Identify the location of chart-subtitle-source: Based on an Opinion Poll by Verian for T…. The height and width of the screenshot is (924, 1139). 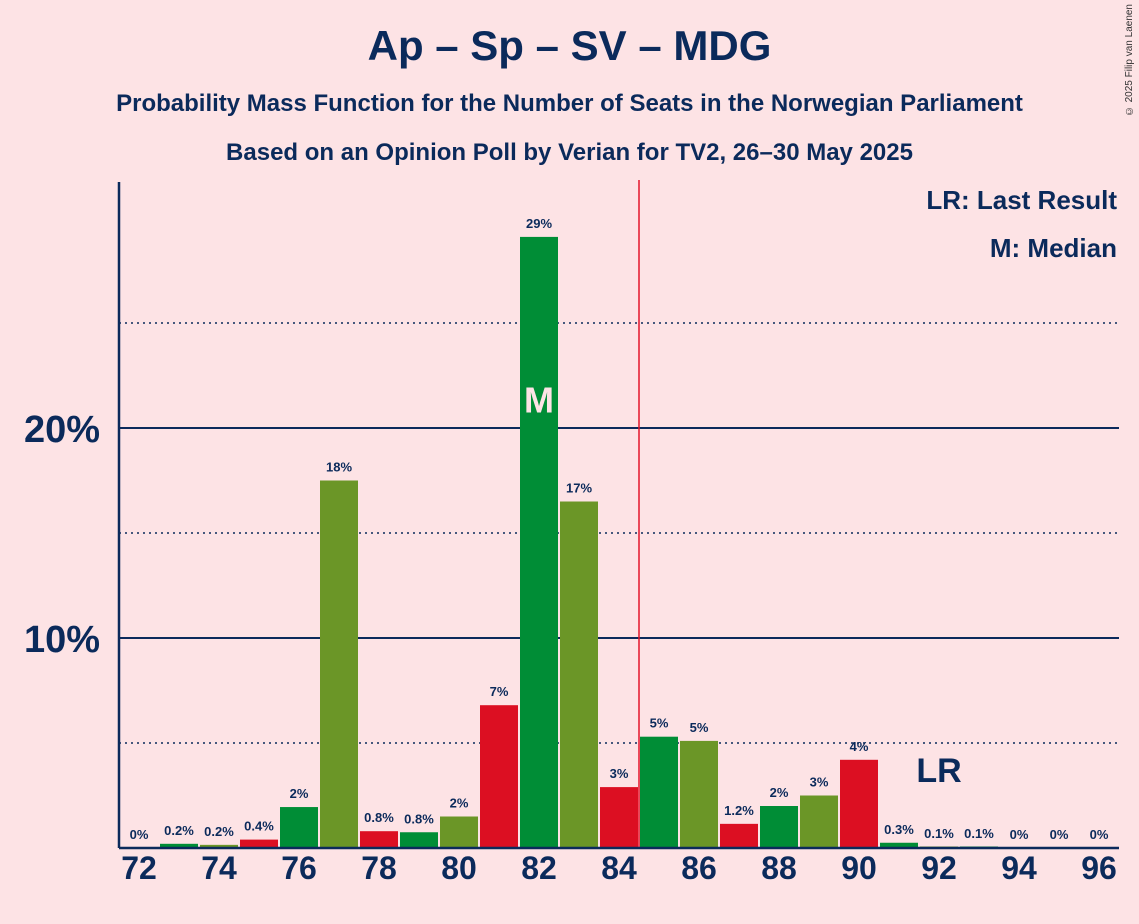
(569, 152).